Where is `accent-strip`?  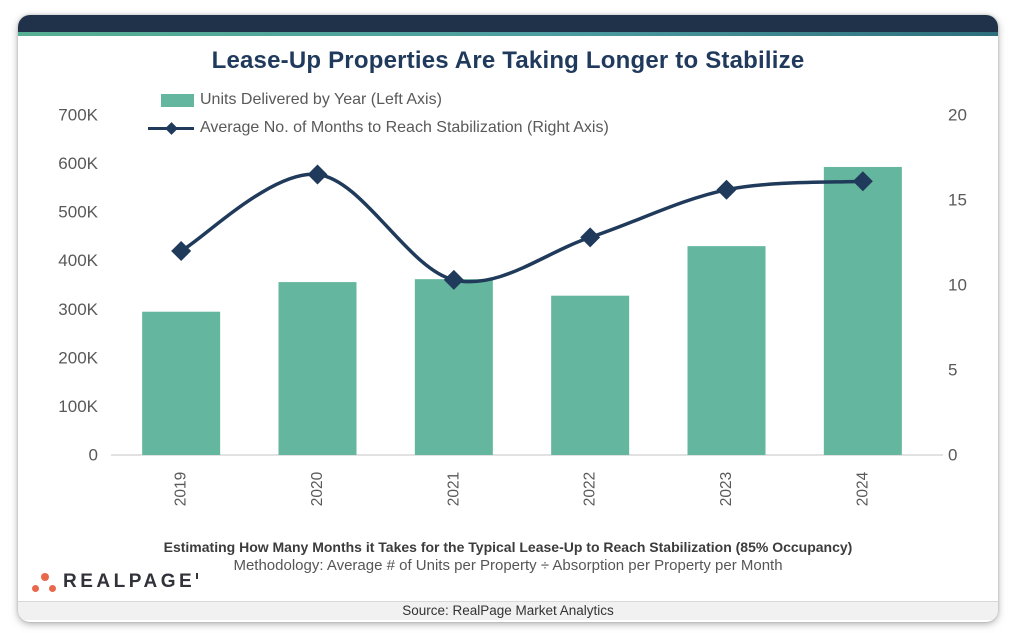
accent-strip is located at coordinates (508, 34).